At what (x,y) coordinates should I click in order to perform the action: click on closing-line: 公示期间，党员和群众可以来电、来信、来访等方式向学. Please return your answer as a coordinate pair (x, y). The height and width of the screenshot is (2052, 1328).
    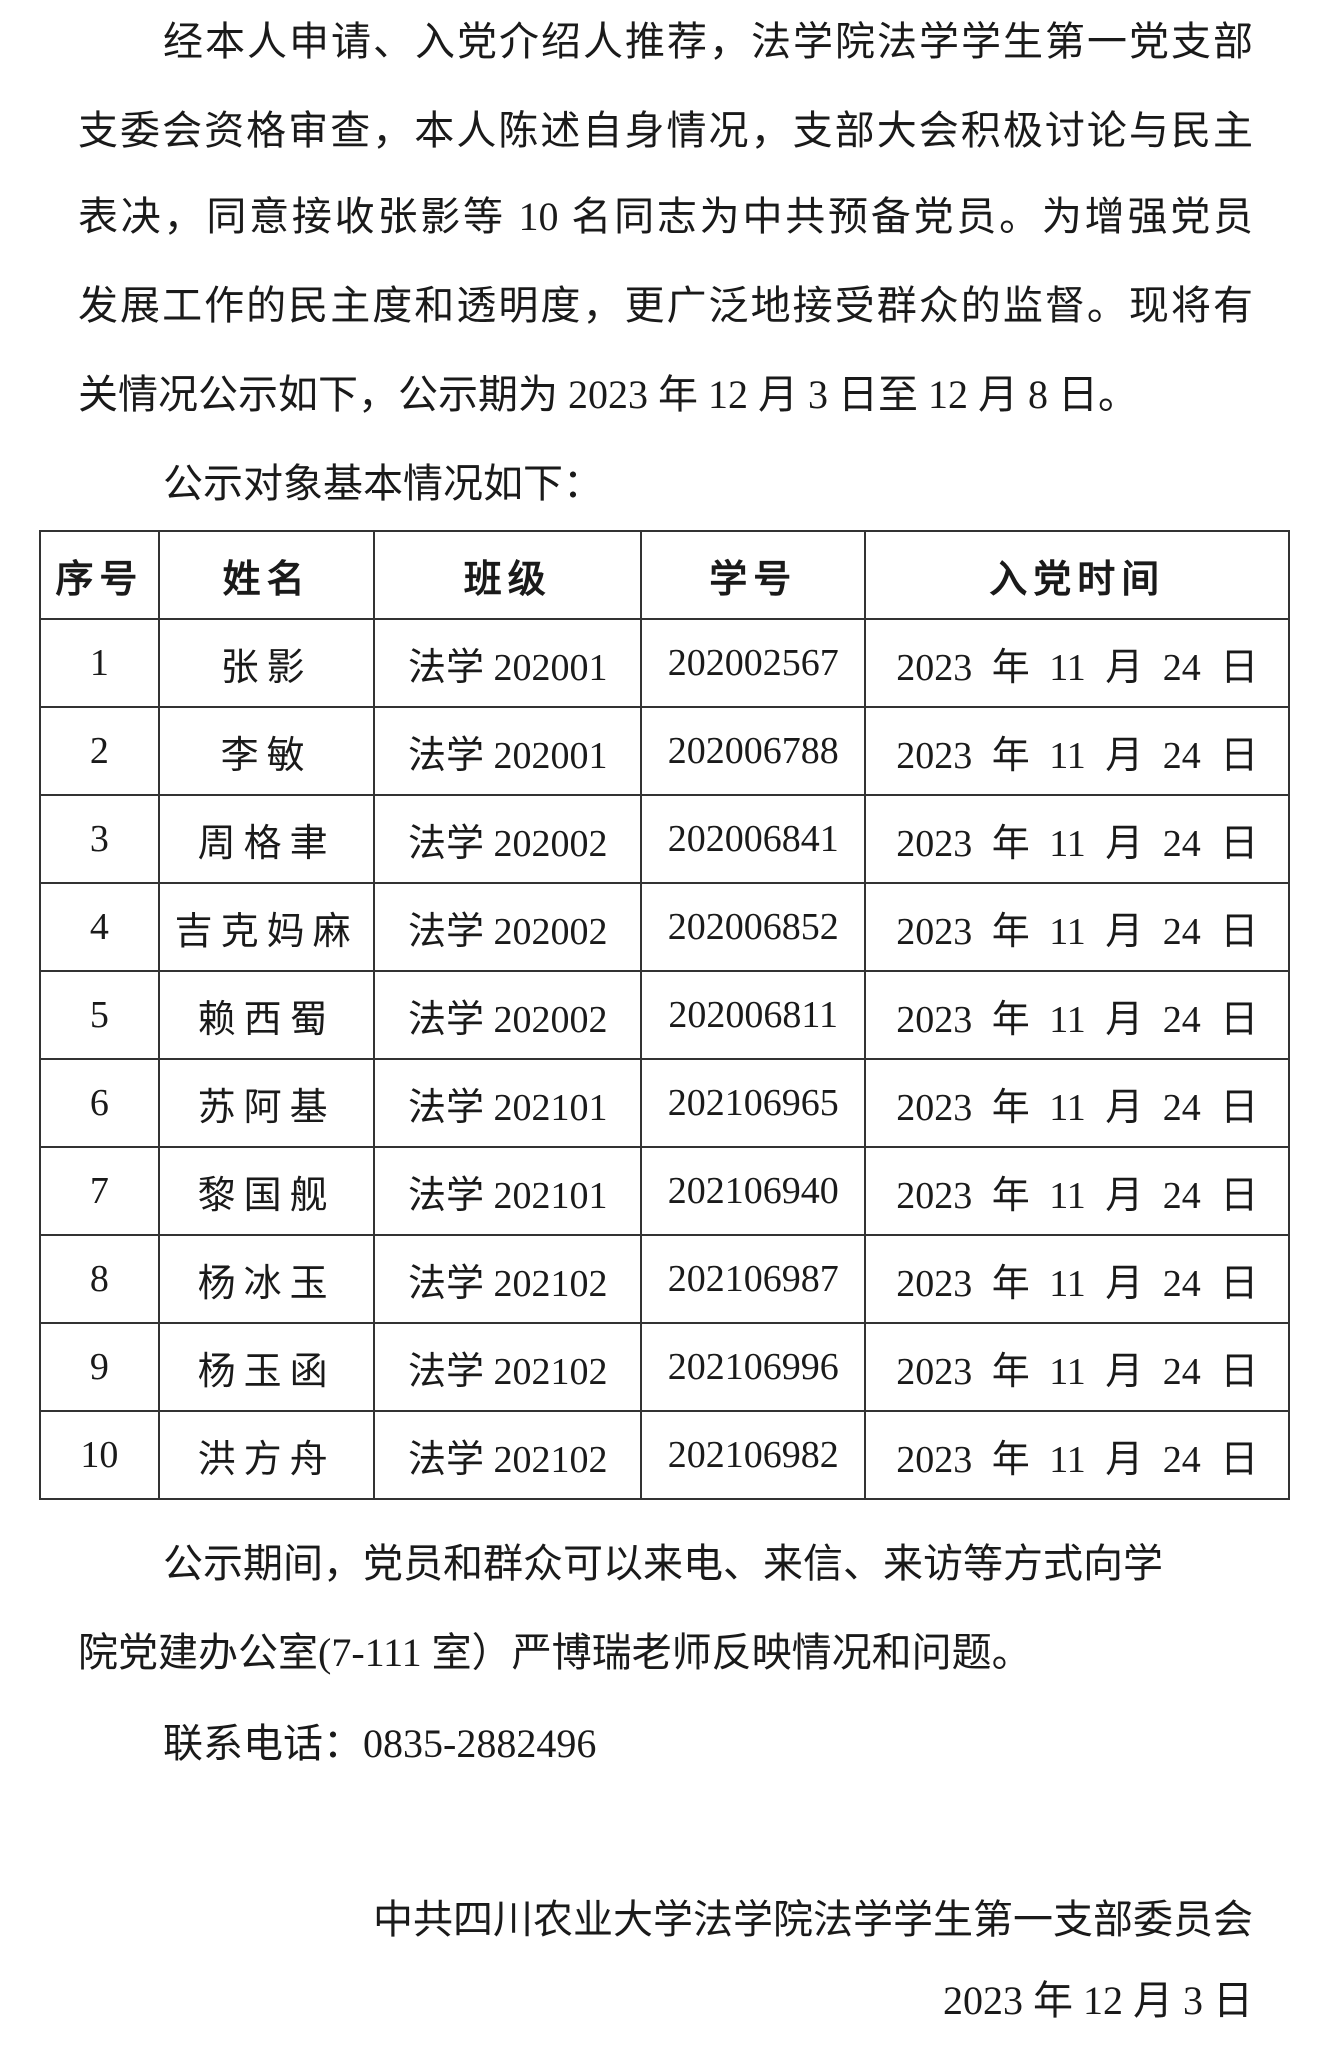
    Looking at the image, I should click on (663, 1563).